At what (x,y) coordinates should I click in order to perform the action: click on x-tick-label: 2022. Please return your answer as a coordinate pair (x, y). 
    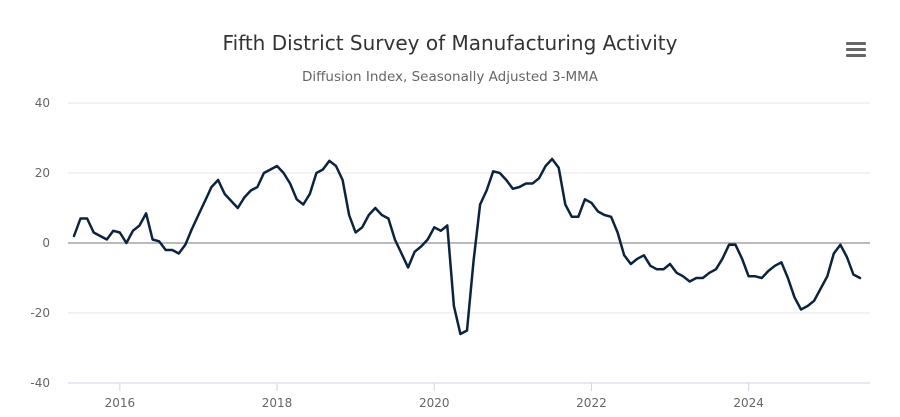
    Looking at the image, I should click on (591, 403).